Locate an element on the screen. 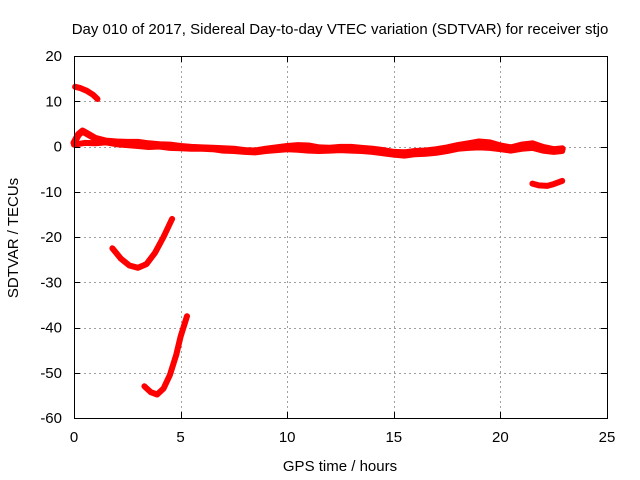 The image size is (640, 480). y-tick-label: 10 is located at coordinates (53, 101).